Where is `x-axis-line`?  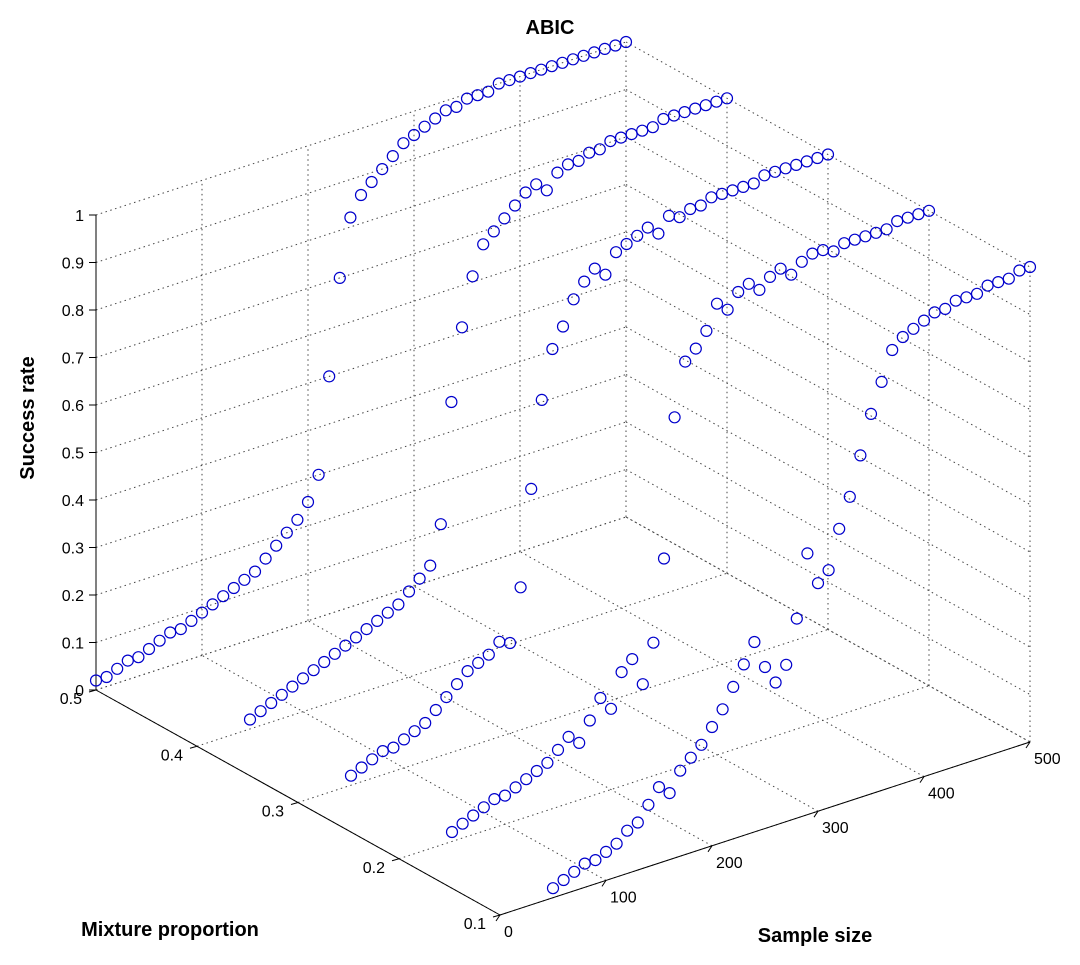 x-axis-line is located at coordinates (765, 828).